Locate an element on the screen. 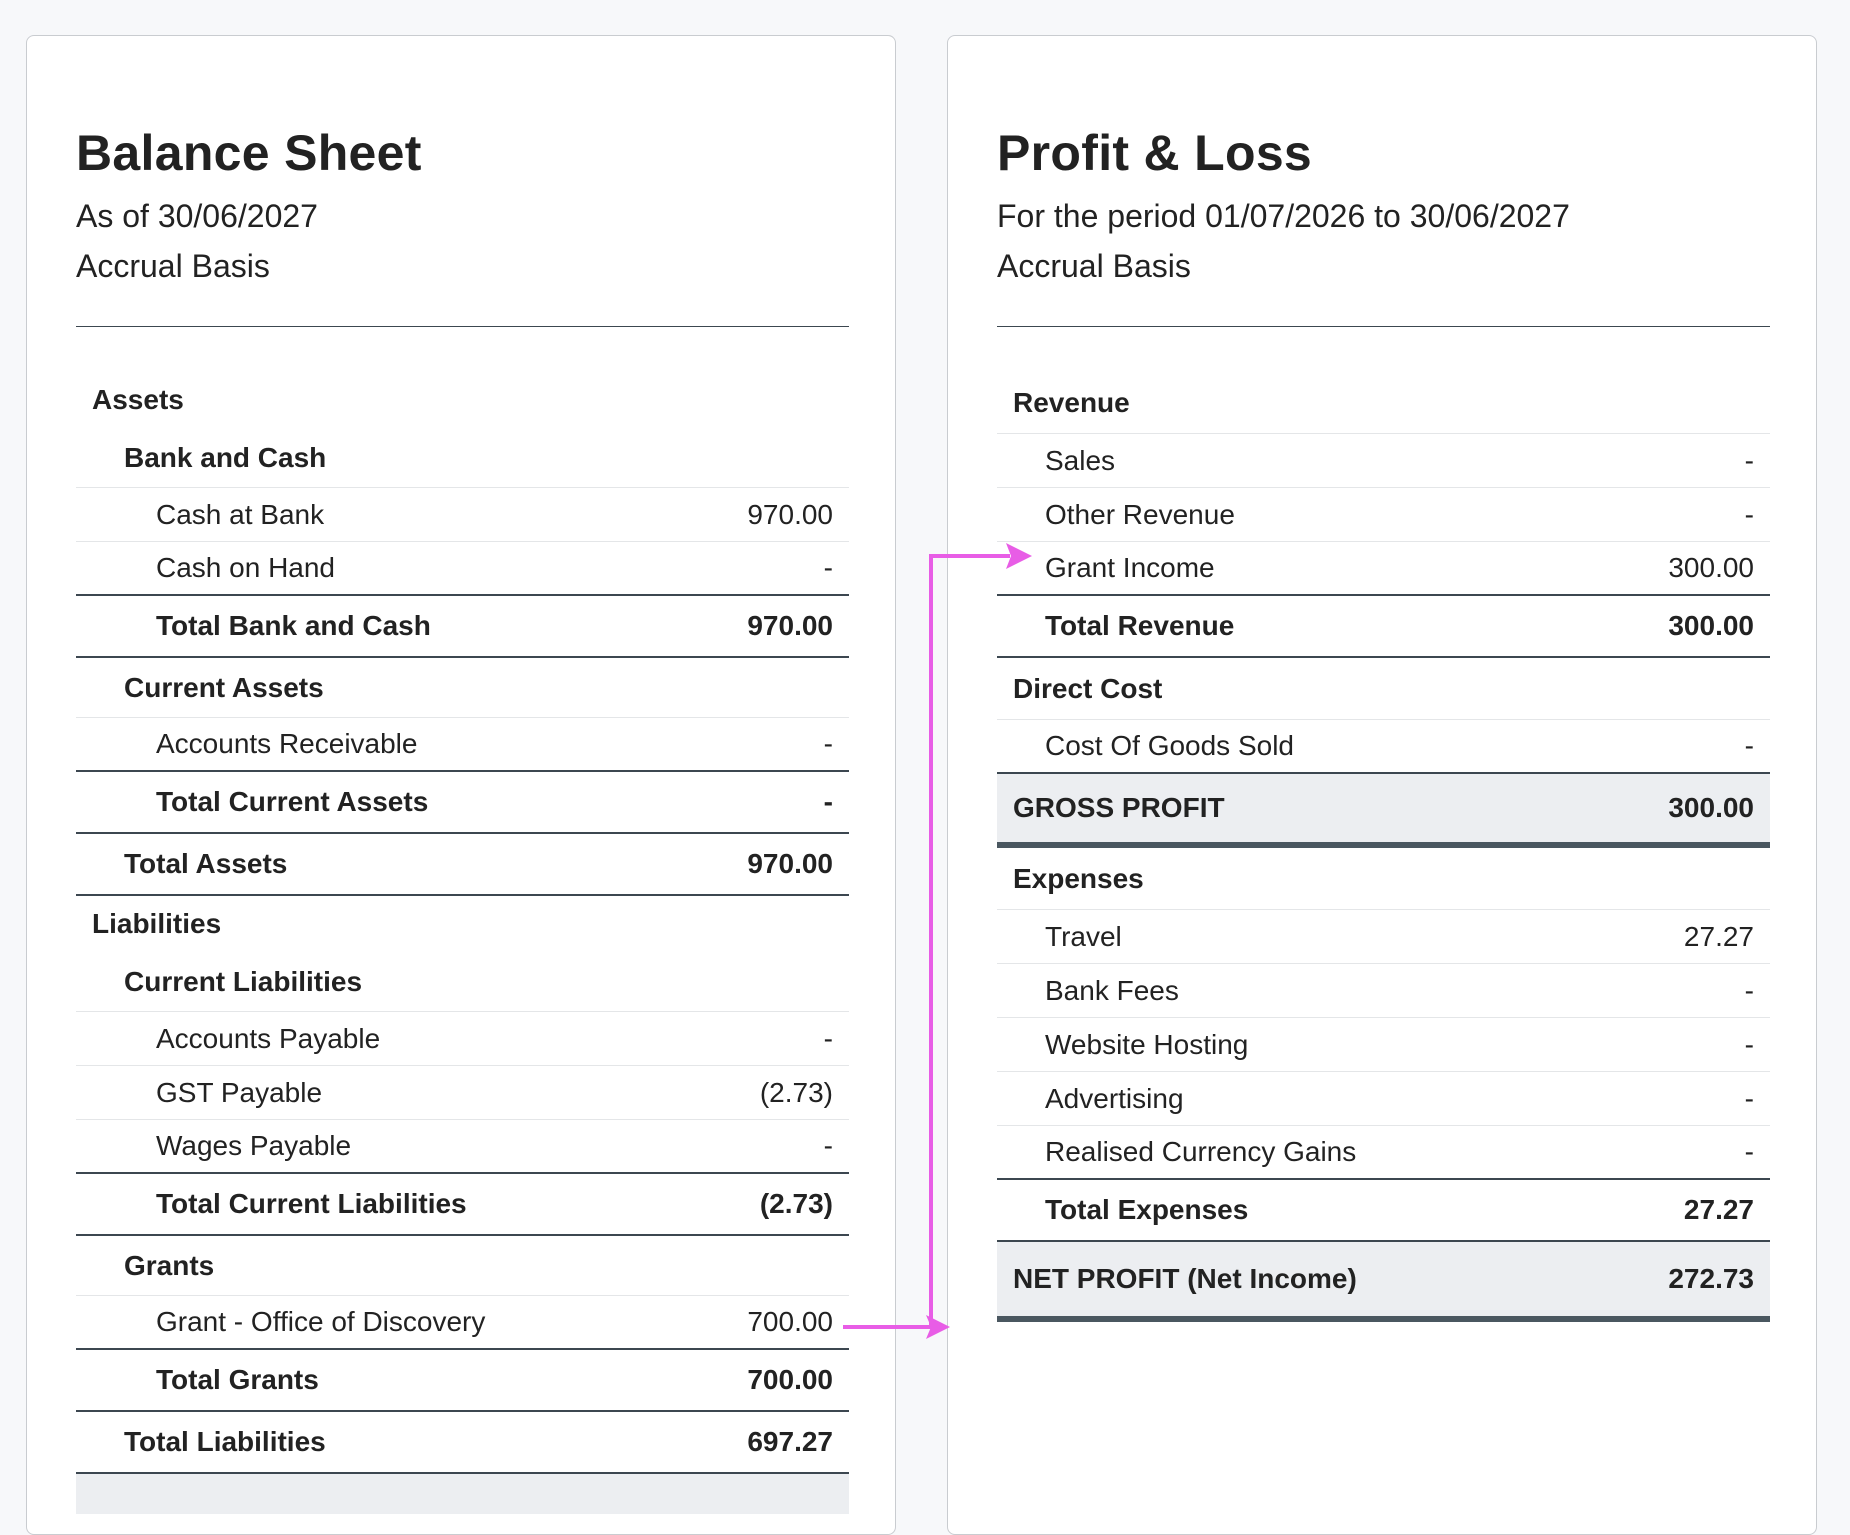 Image resolution: width=1850 pixels, height=1535 pixels. account-label: Realised Currency Gains is located at coordinates (1201, 1151).